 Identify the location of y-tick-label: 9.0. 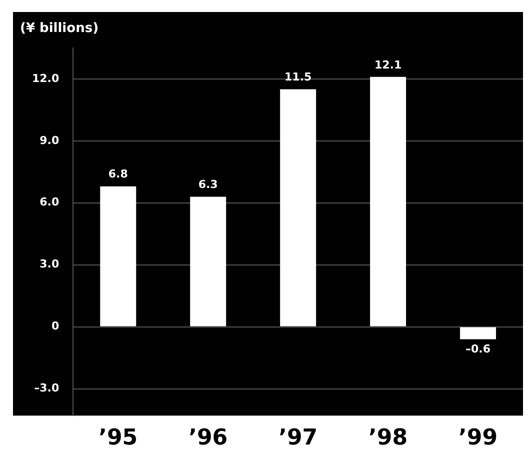
(50, 140).